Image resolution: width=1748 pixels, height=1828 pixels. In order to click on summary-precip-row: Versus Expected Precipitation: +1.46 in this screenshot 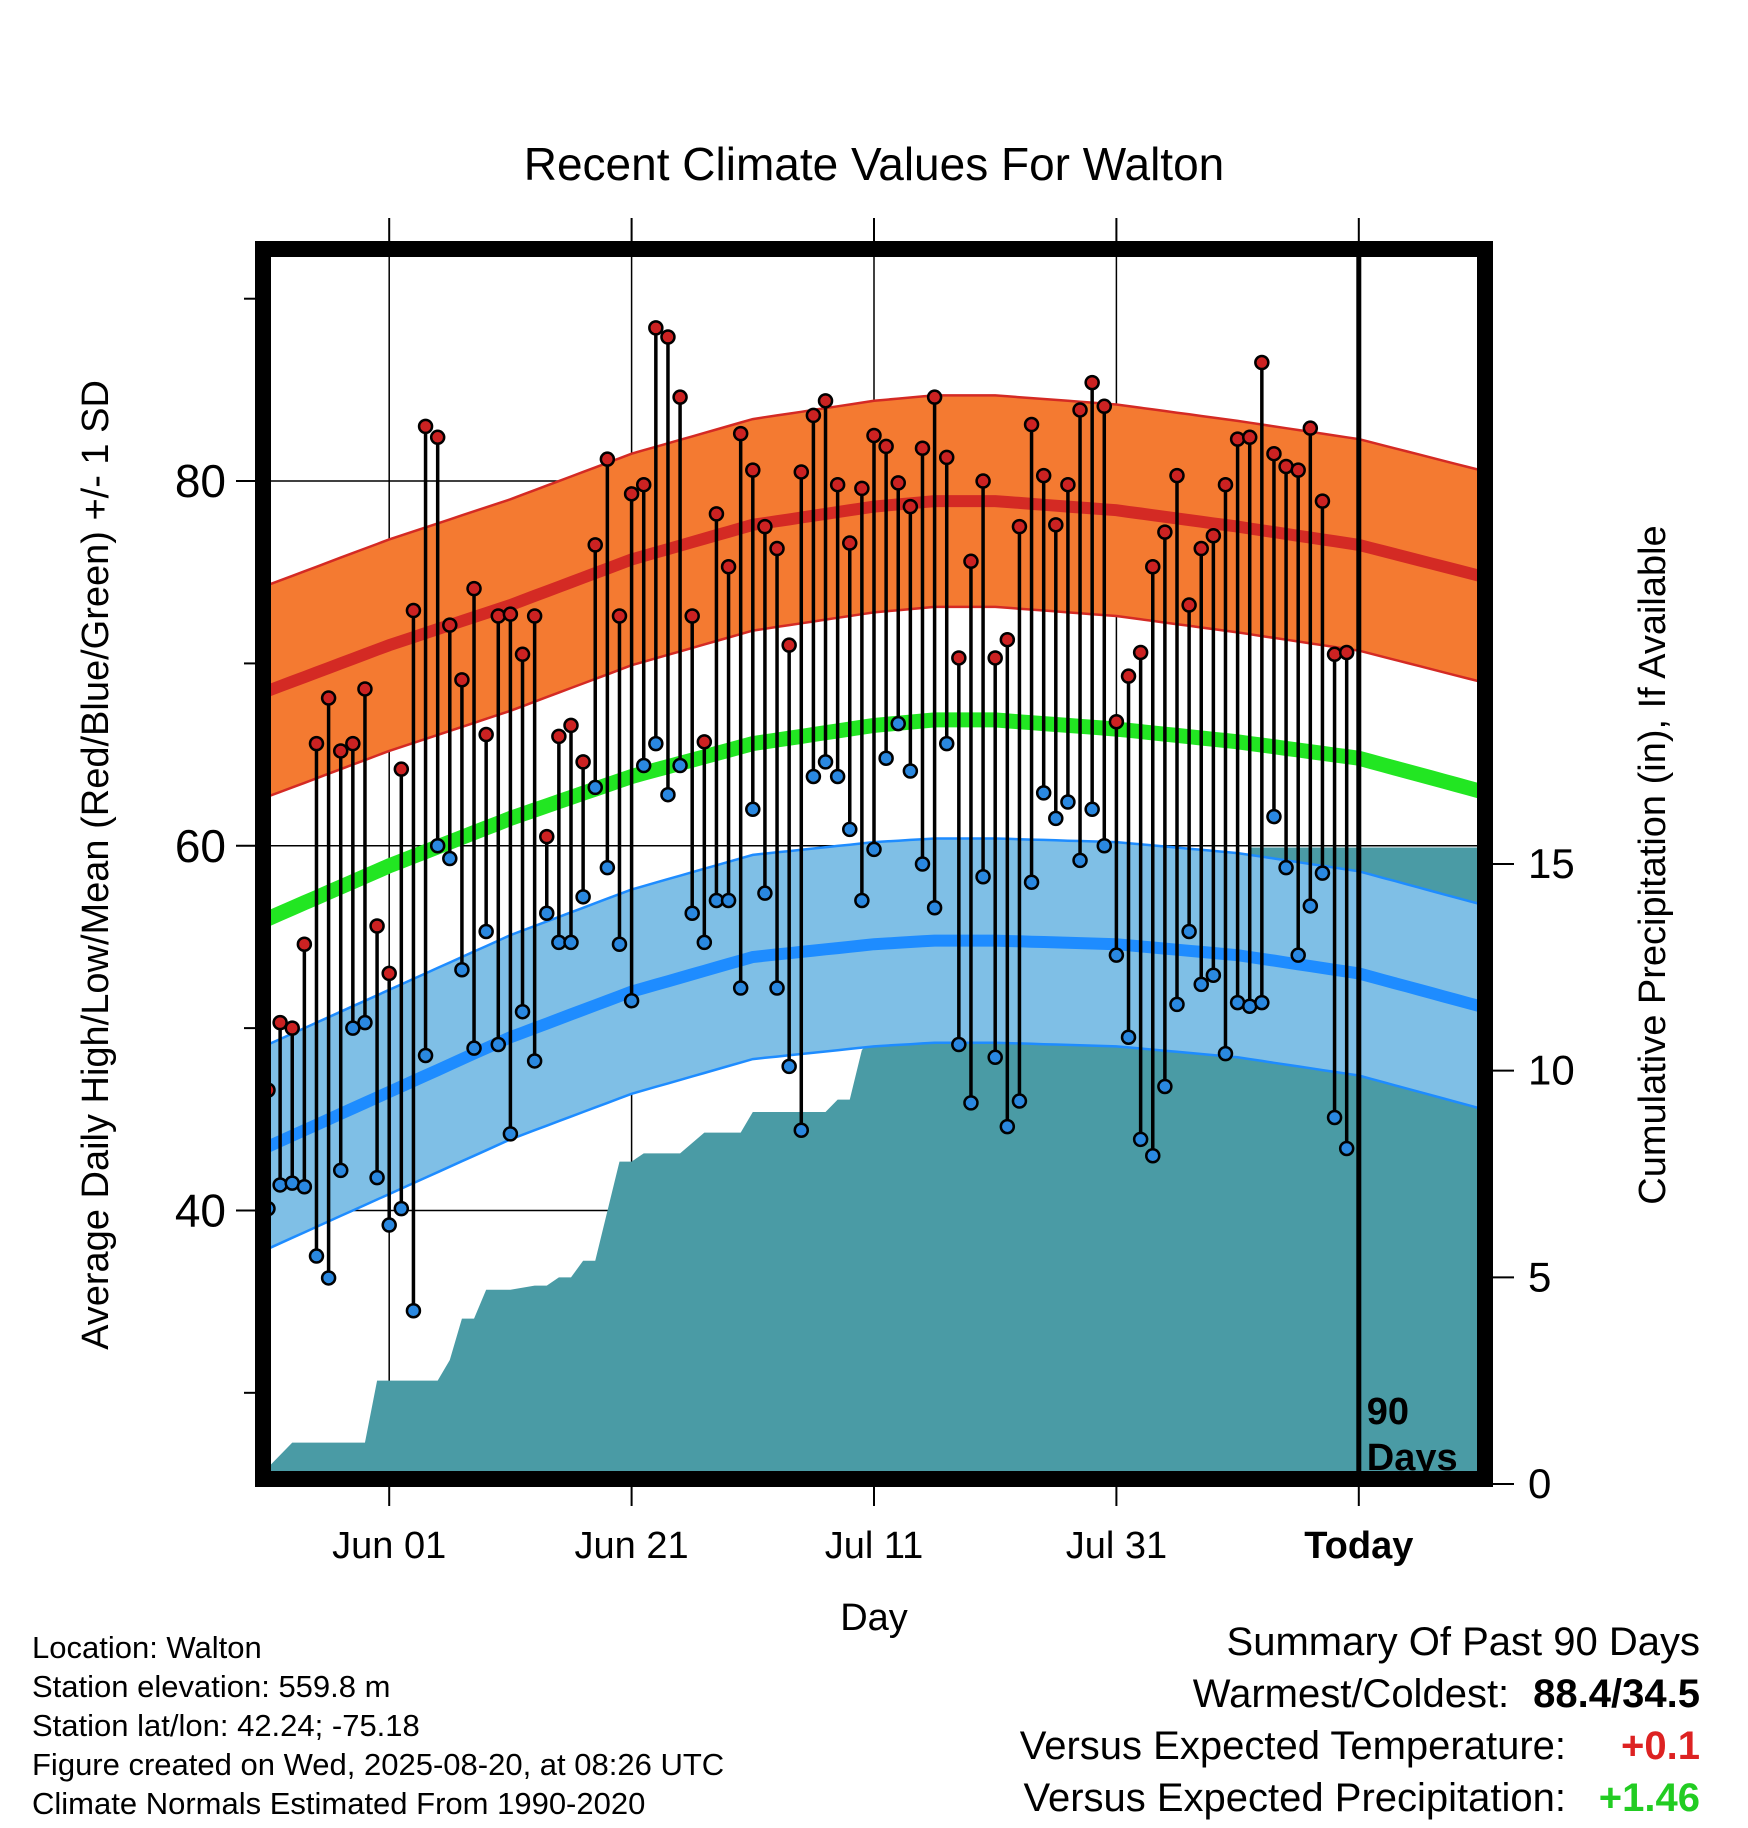, I will do `click(1360, 1798)`.